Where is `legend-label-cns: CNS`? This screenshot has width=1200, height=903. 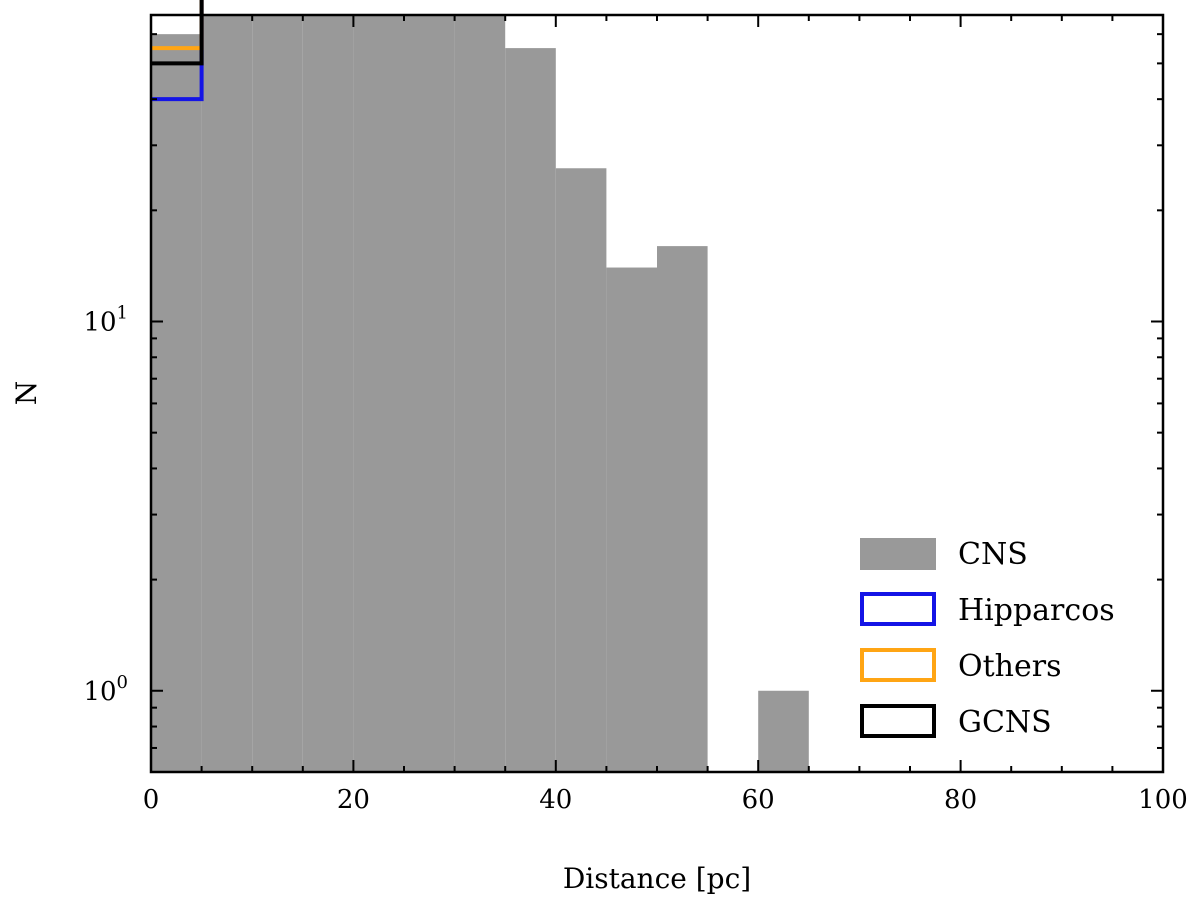
legend-label-cns: CNS is located at coordinates (993, 554).